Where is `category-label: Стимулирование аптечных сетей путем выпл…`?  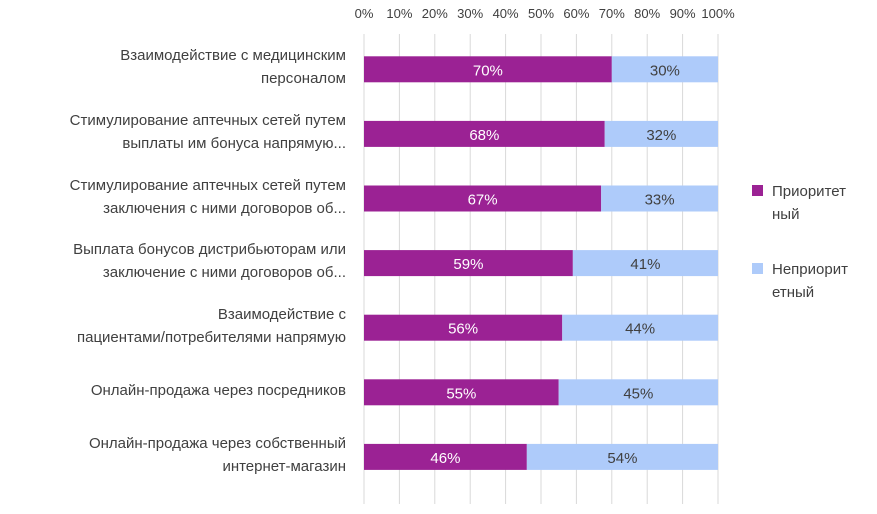 category-label: Стимулирование аптечных сетей путем выпл… is located at coordinates (207, 131).